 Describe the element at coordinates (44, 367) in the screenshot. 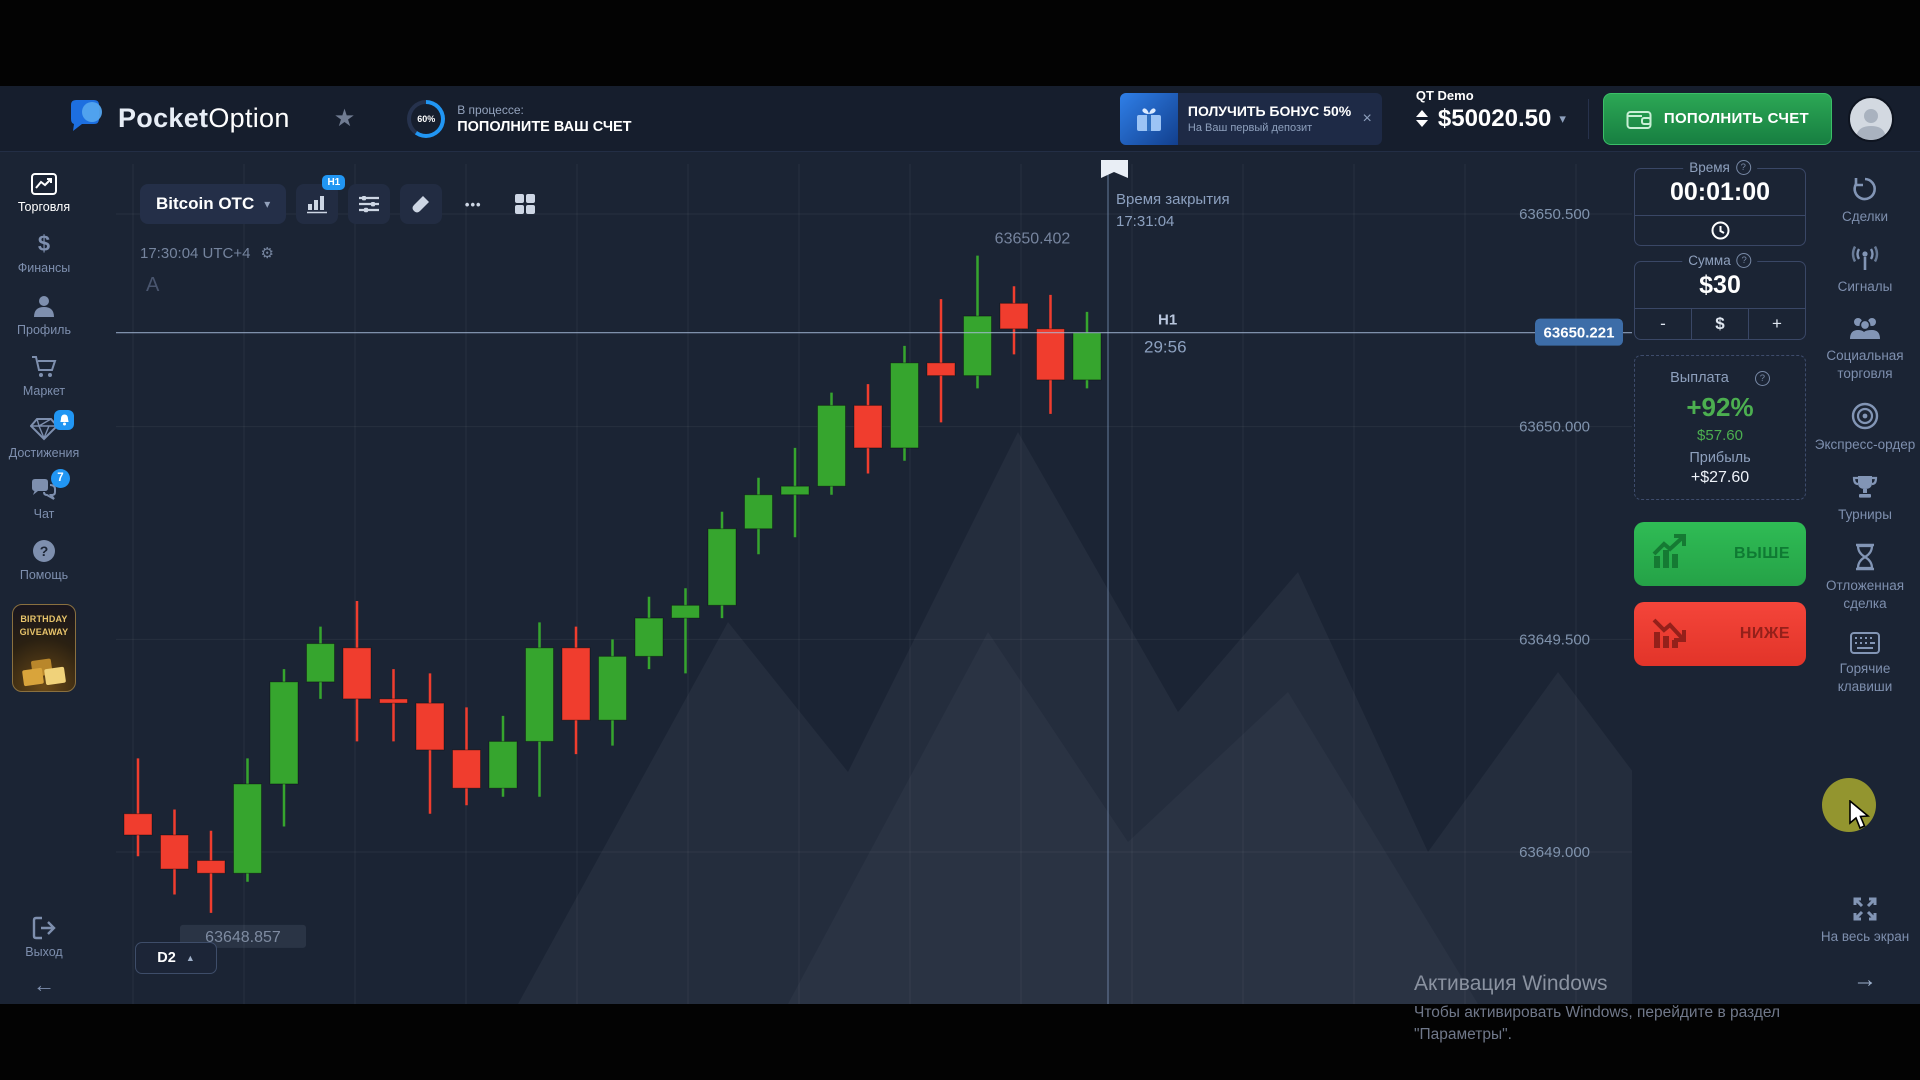

I see `cart-icon` at that location.